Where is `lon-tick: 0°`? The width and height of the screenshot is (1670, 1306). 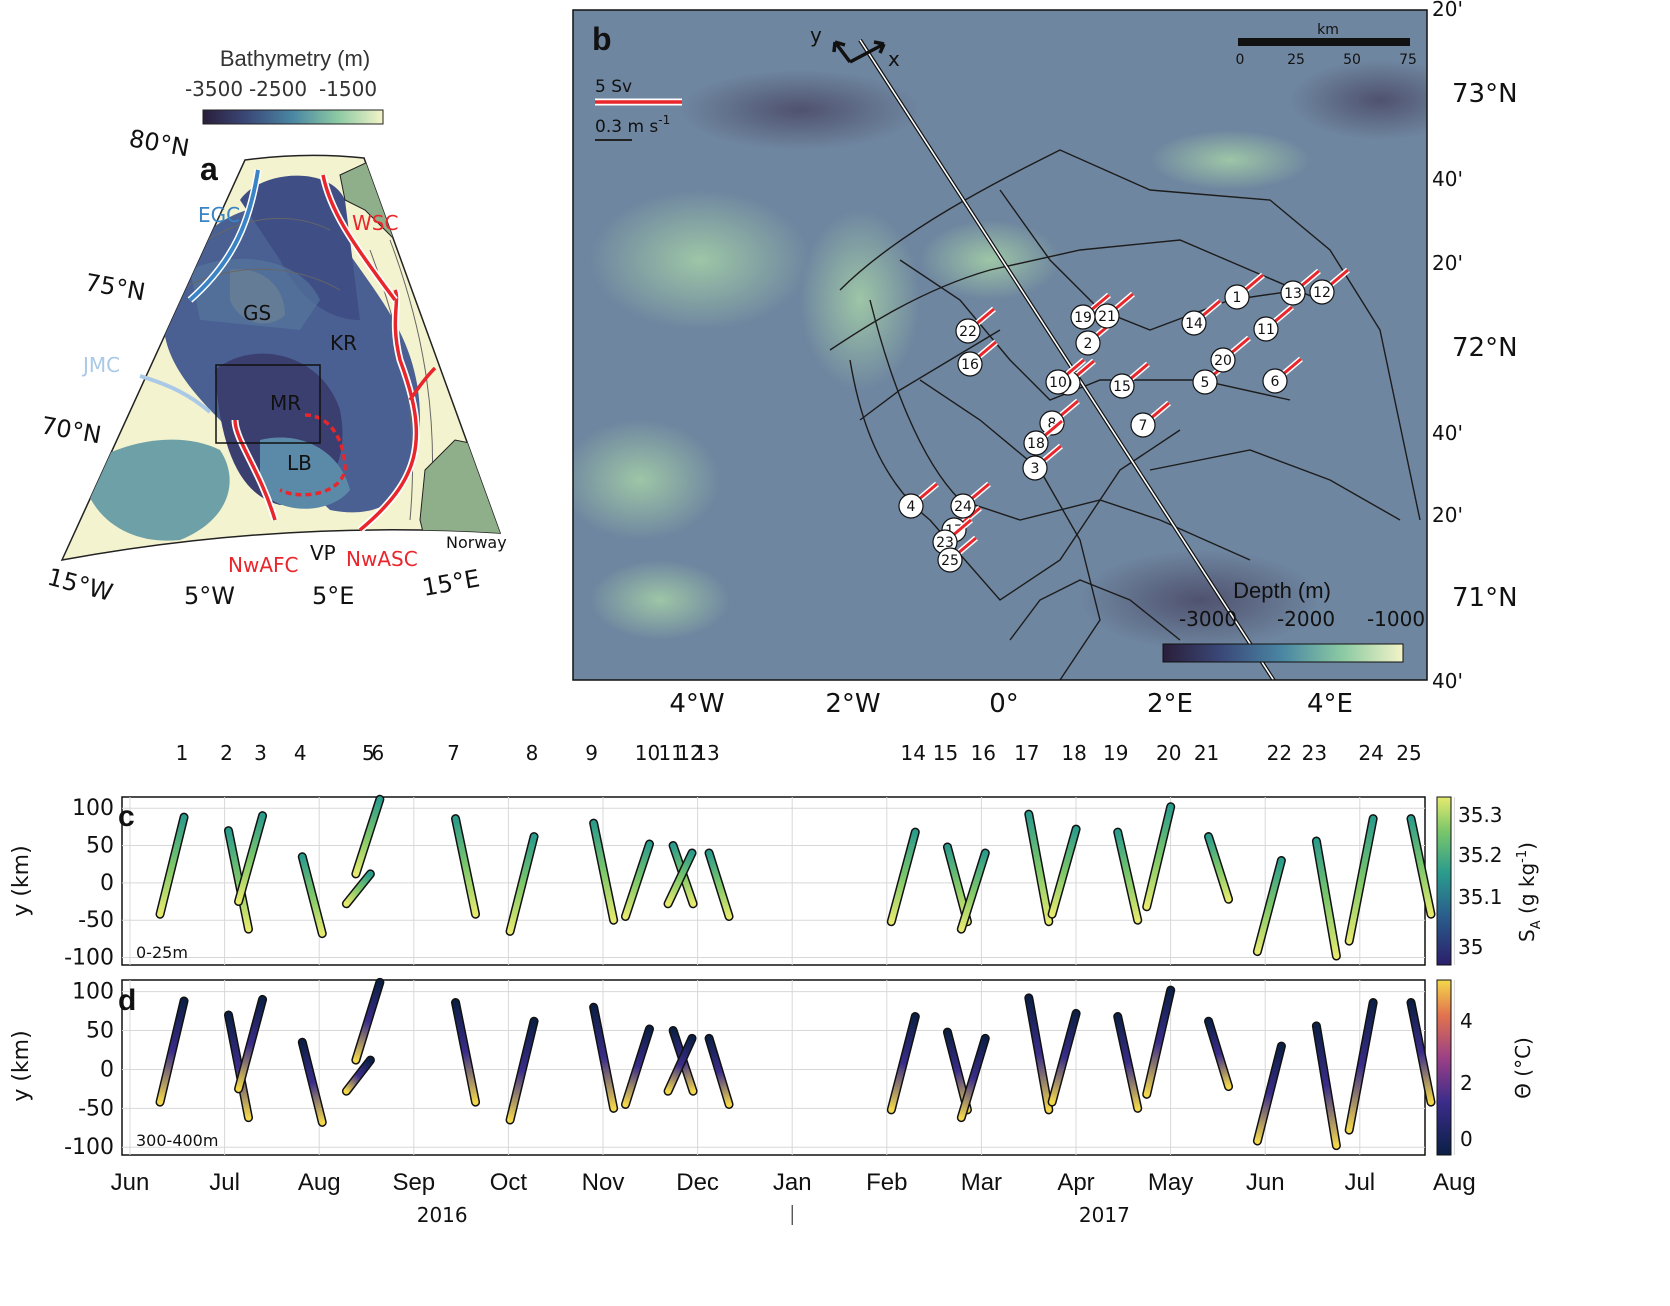 lon-tick: 0° is located at coordinates (1004, 704).